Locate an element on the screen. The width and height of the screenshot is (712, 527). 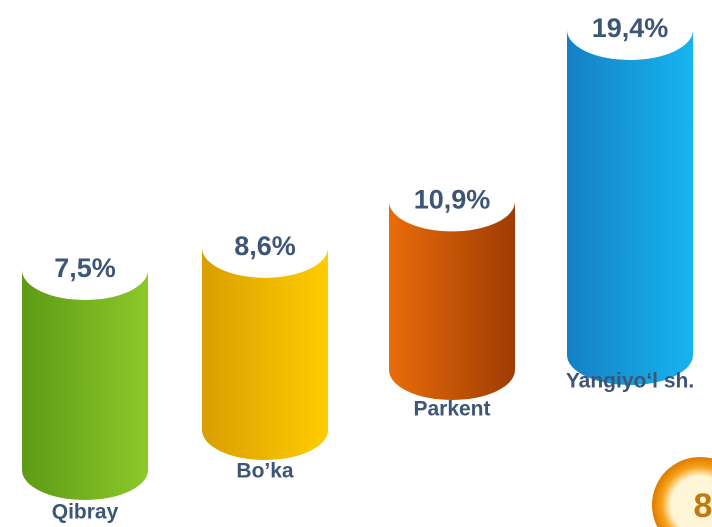
value-label: 19,4% is located at coordinates (630, 28).